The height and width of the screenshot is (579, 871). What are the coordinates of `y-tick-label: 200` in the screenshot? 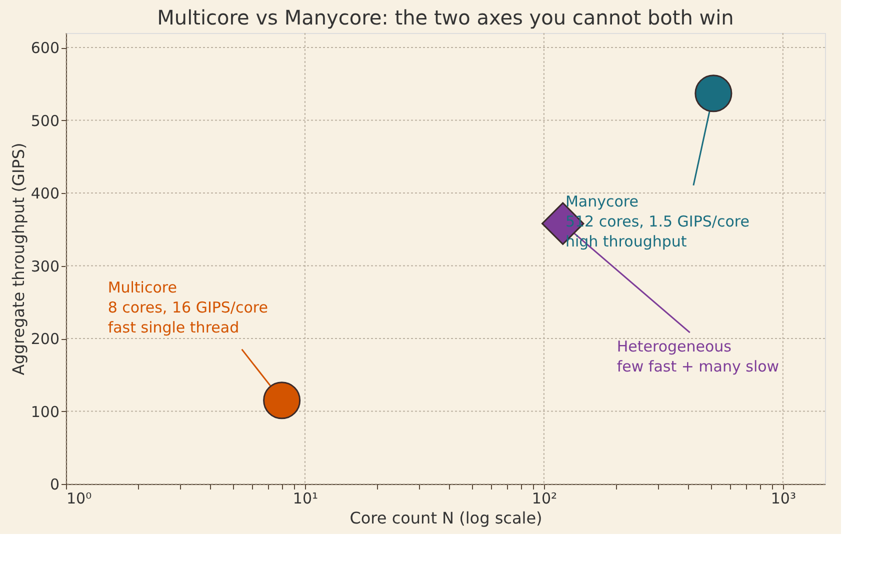 It's located at (45, 339).